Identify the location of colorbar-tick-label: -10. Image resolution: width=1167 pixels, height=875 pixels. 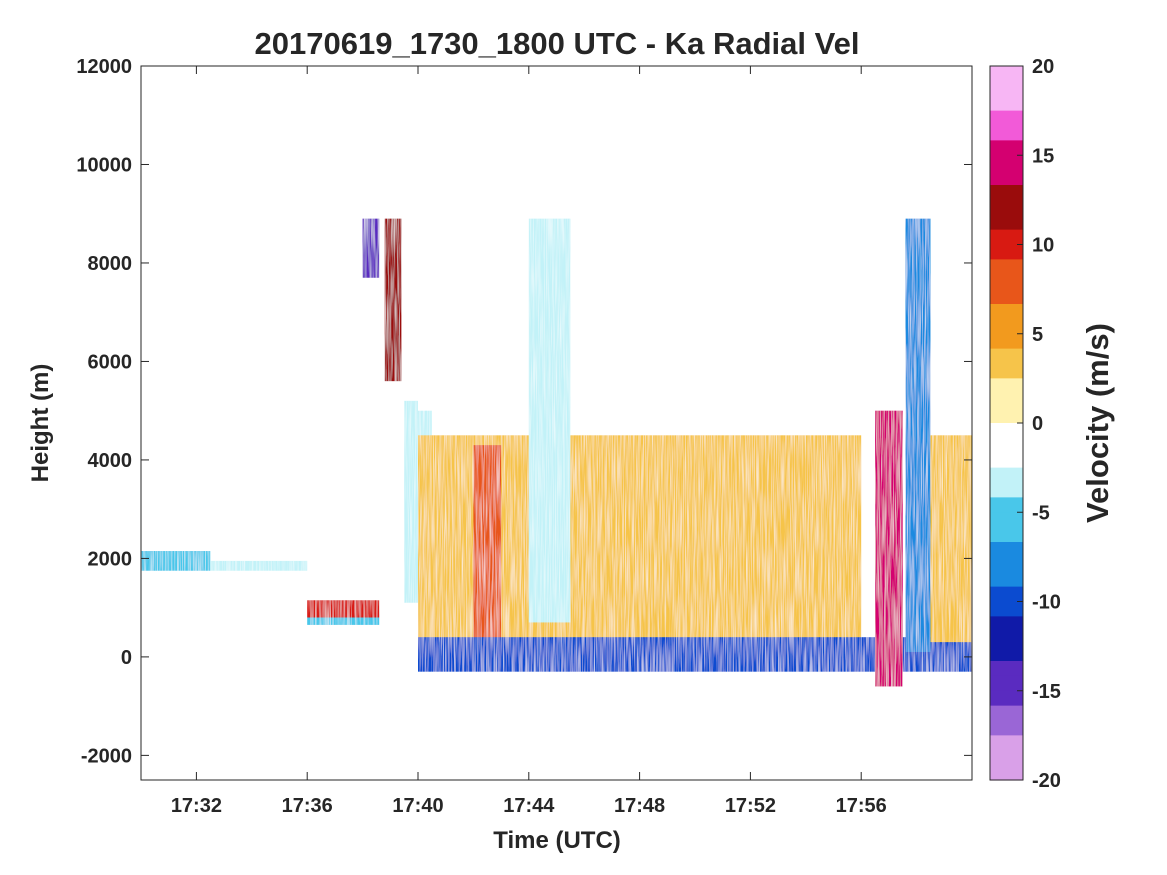
(1046, 603).